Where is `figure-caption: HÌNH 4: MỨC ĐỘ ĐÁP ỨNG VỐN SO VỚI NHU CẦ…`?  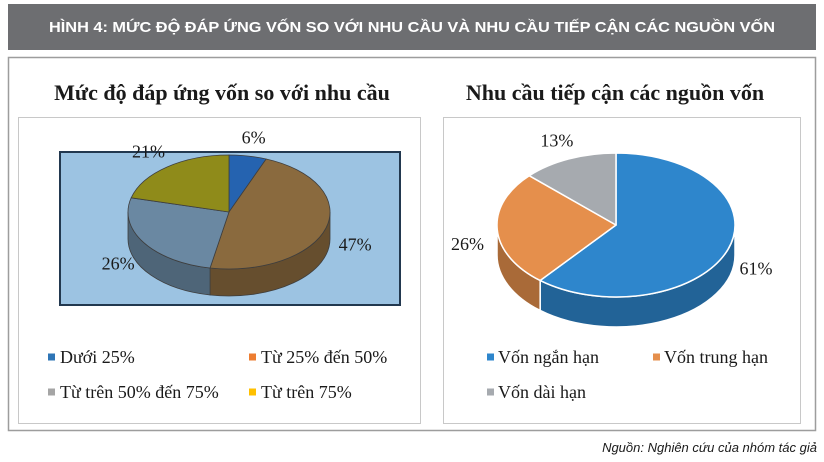 figure-caption: HÌNH 4: MỨC ĐỘ ĐÁP ỨNG VỐN SO VỚI NHU CẦ… is located at coordinates (412, 27).